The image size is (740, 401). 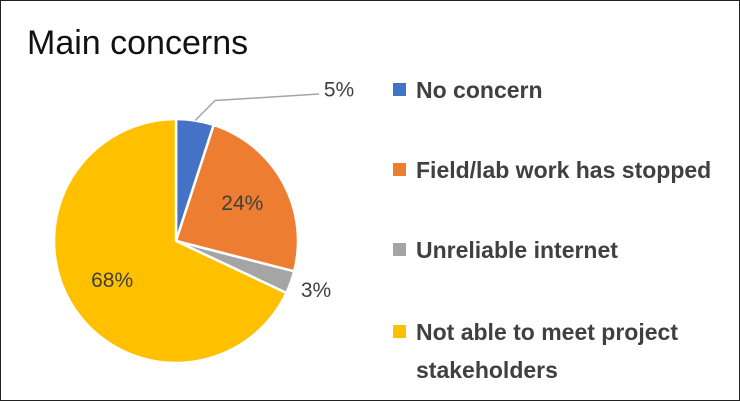 I want to click on legend-item: Unreliable internet, so click(x=563, y=250).